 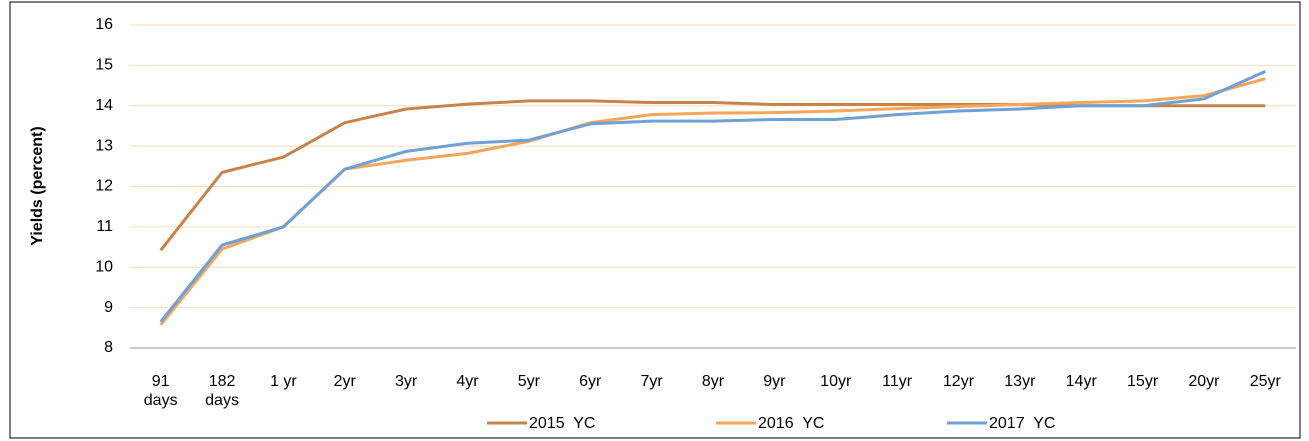 I want to click on x-tick-label: 6yr, so click(x=590, y=381).